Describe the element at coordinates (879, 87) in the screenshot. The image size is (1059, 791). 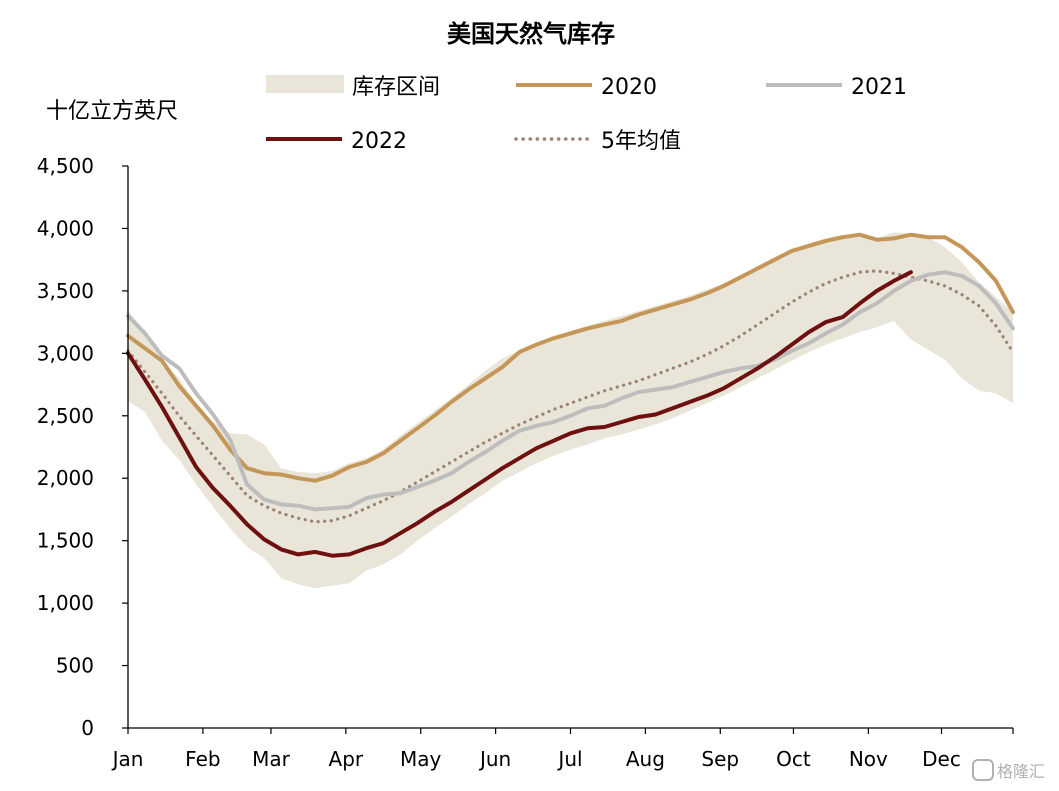
I see `legend-label-2021: 2021` at that location.